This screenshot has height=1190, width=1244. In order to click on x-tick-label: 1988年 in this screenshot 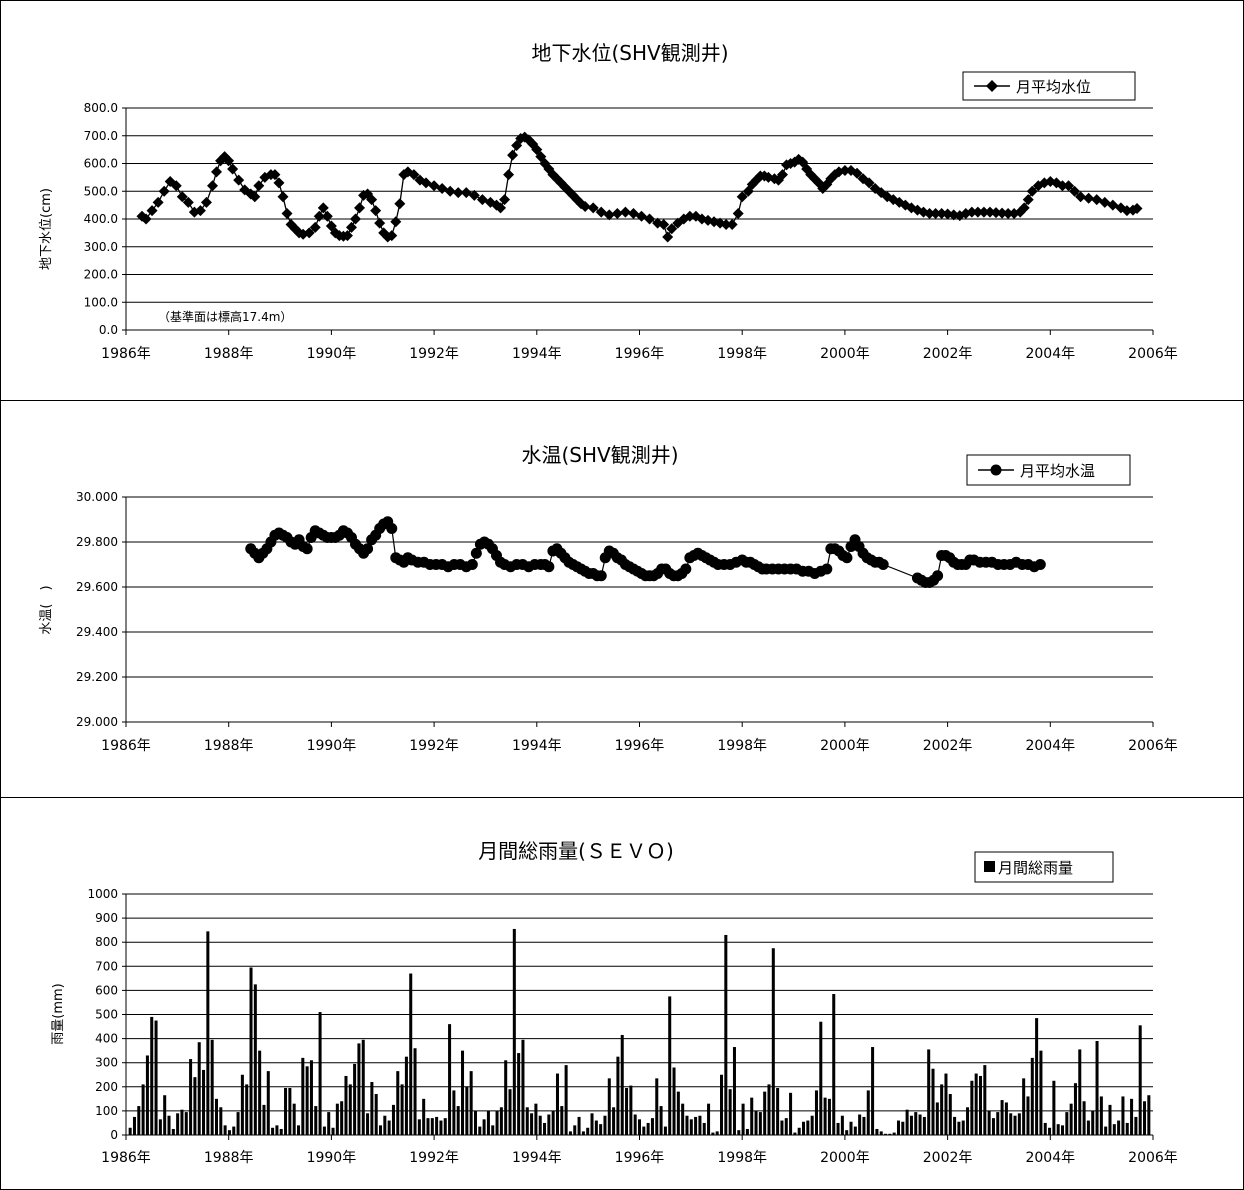, I will do `click(229, 746)`.